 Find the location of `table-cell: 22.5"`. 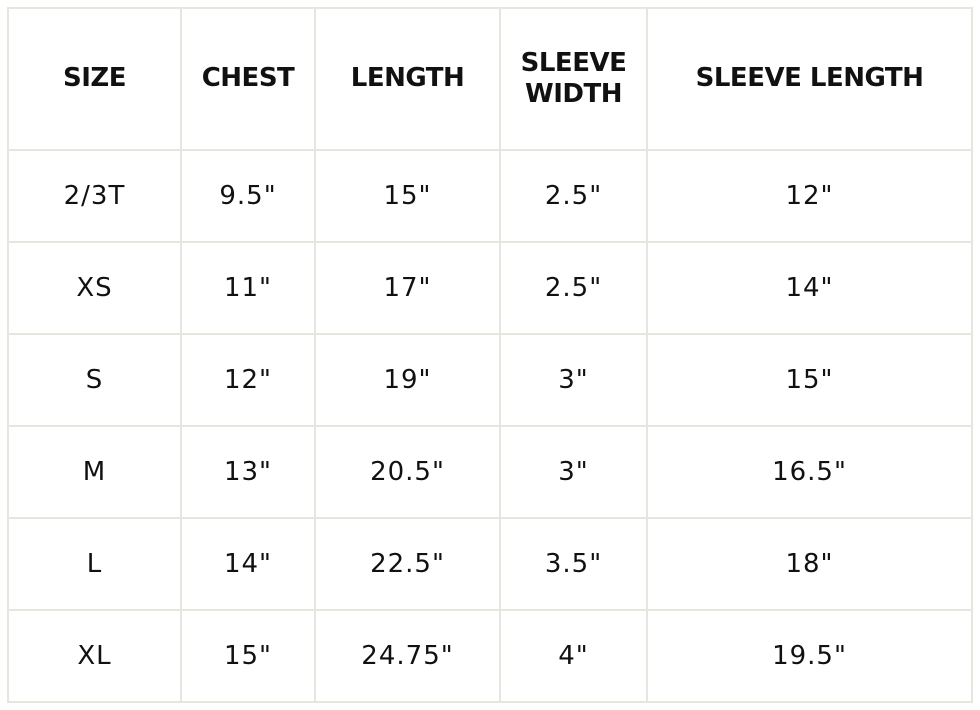

table-cell: 22.5" is located at coordinates (407, 564).